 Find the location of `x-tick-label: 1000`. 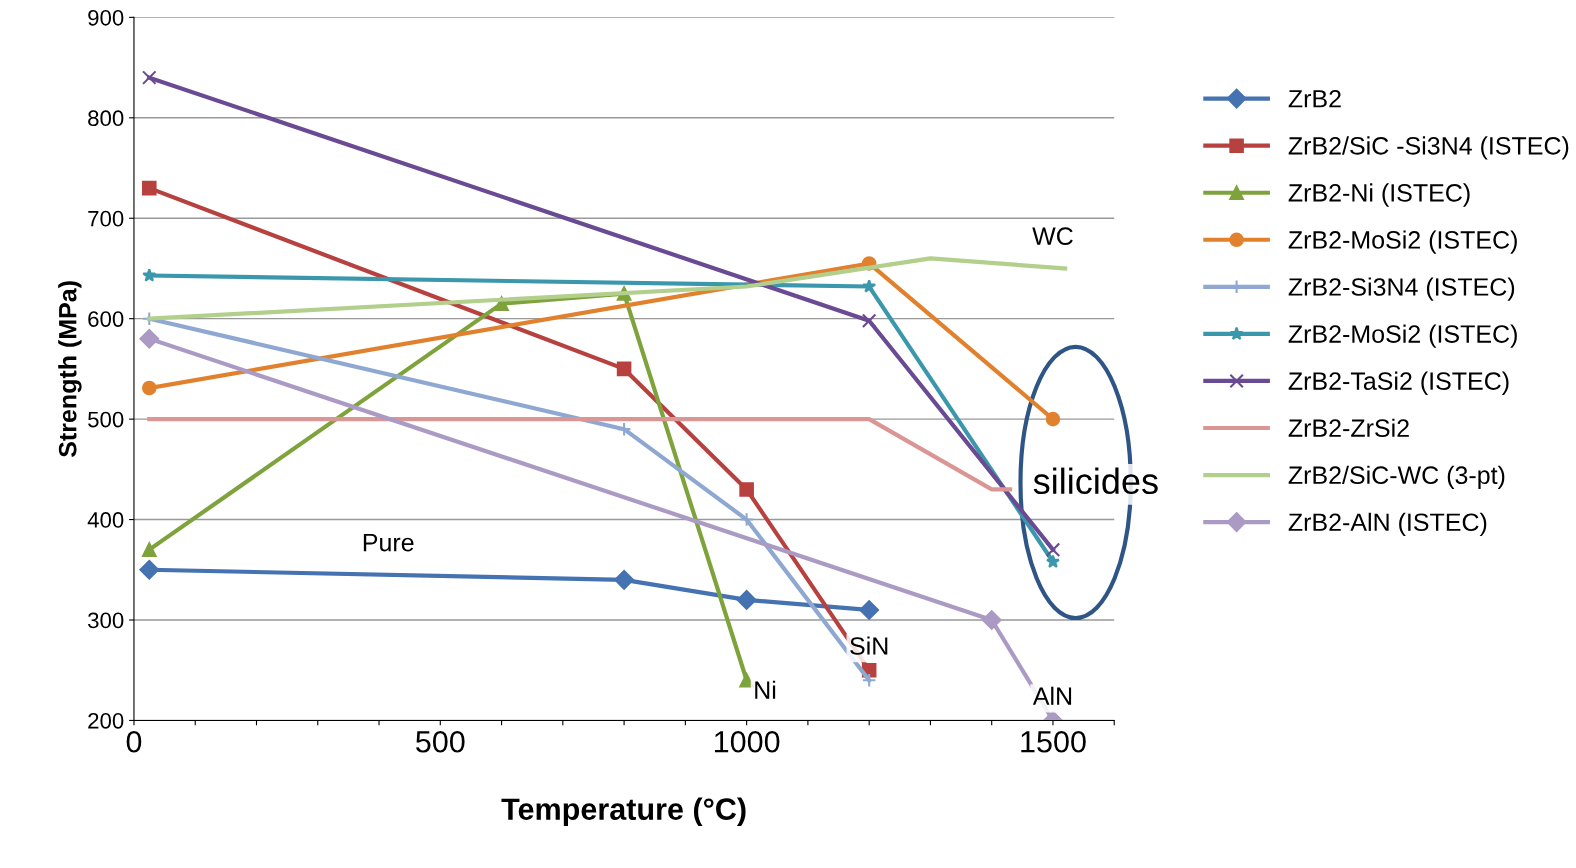

x-tick-label: 1000 is located at coordinates (747, 741).